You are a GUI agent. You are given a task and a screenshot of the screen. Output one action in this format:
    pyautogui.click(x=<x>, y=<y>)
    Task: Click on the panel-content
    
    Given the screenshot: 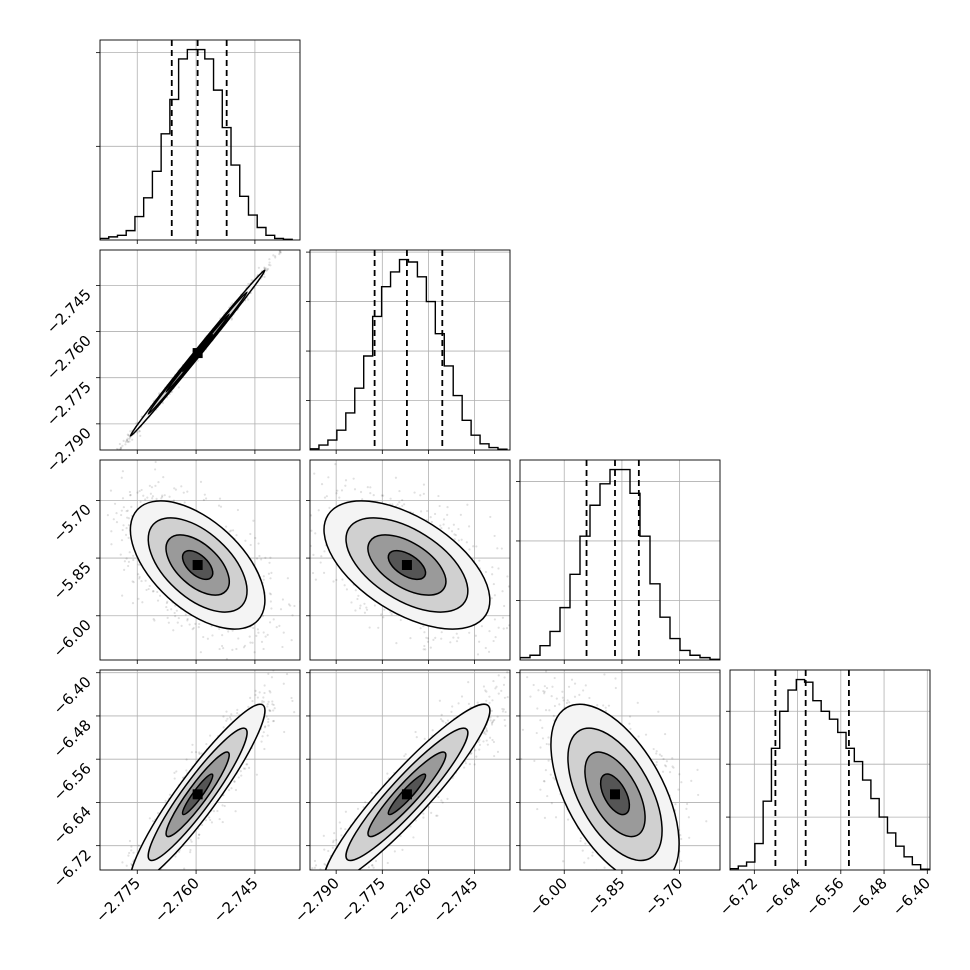 What is the action you would take?
    pyautogui.click(x=410, y=350)
    